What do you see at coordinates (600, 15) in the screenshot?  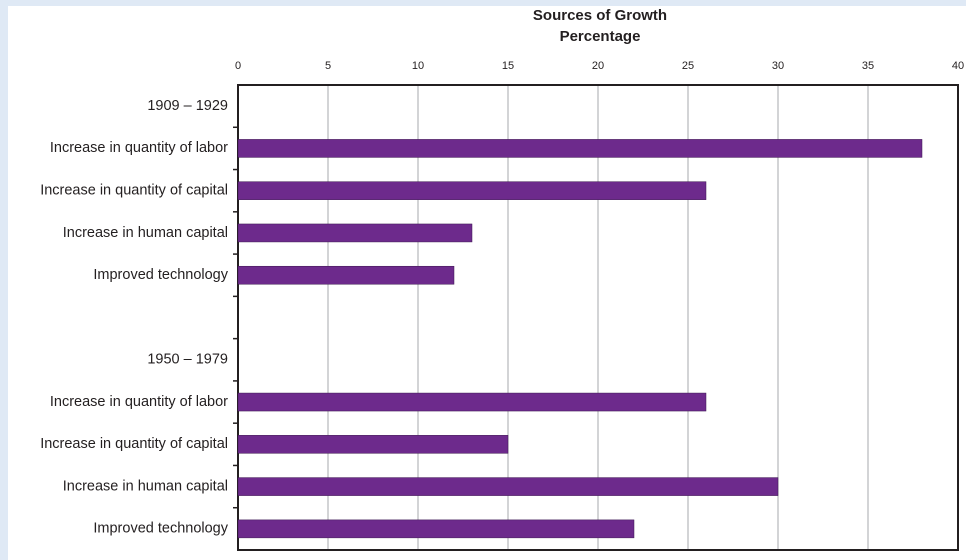 I see `chart-title: Sources of Growth` at bounding box center [600, 15].